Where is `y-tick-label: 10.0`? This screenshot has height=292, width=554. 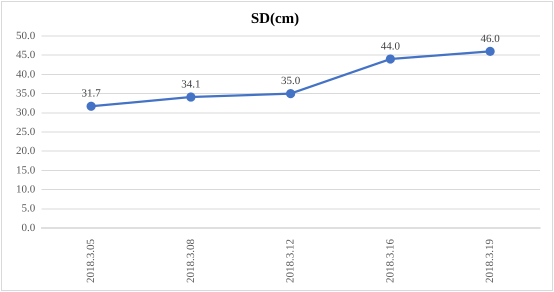 y-tick-label: 10.0 is located at coordinates (26, 189).